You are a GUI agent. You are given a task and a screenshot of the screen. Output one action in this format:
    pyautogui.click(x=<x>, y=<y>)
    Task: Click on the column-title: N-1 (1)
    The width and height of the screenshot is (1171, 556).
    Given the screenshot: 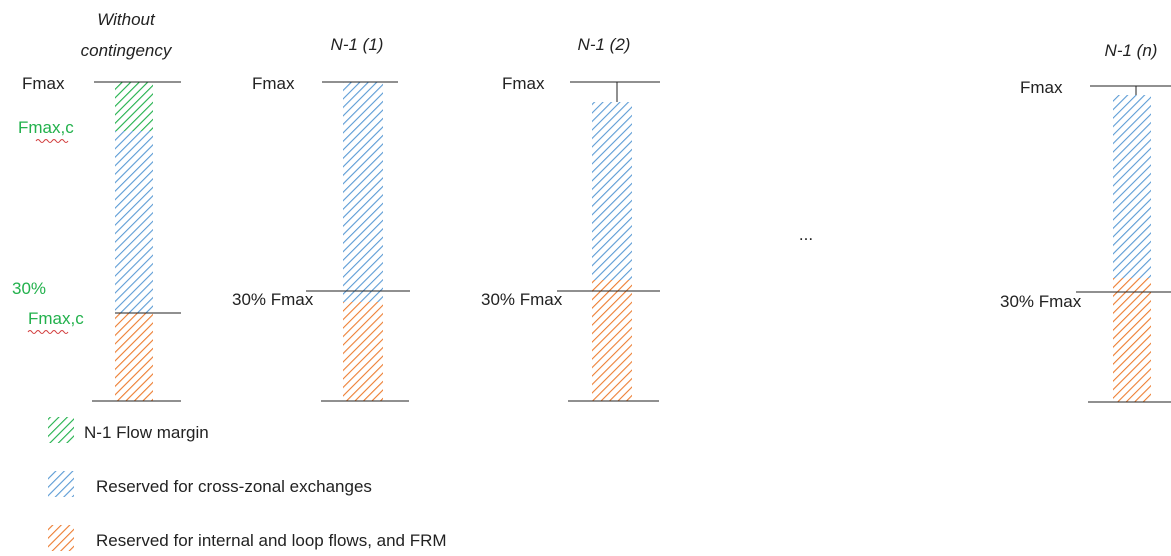 What is the action you would take?
    pyautogui.click(x=357, y=44)
    